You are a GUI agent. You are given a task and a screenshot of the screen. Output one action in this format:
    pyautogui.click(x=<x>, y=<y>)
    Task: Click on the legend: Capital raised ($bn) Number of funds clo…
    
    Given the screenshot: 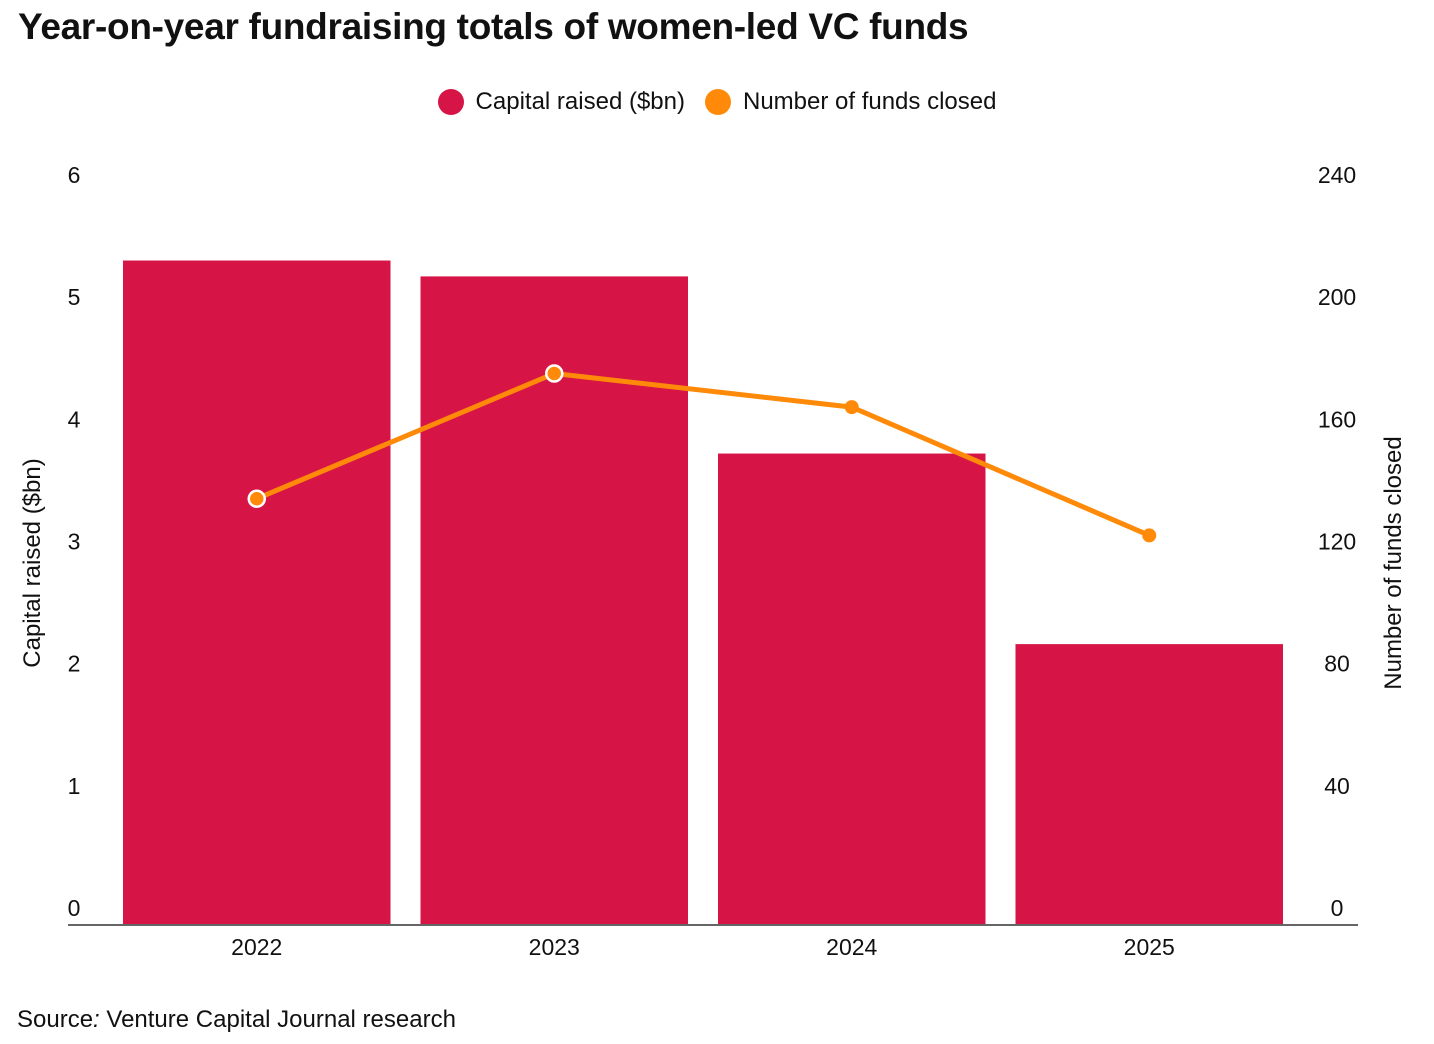 What is the action you would take?
    pyautogui.click(x=717, y=102)
    